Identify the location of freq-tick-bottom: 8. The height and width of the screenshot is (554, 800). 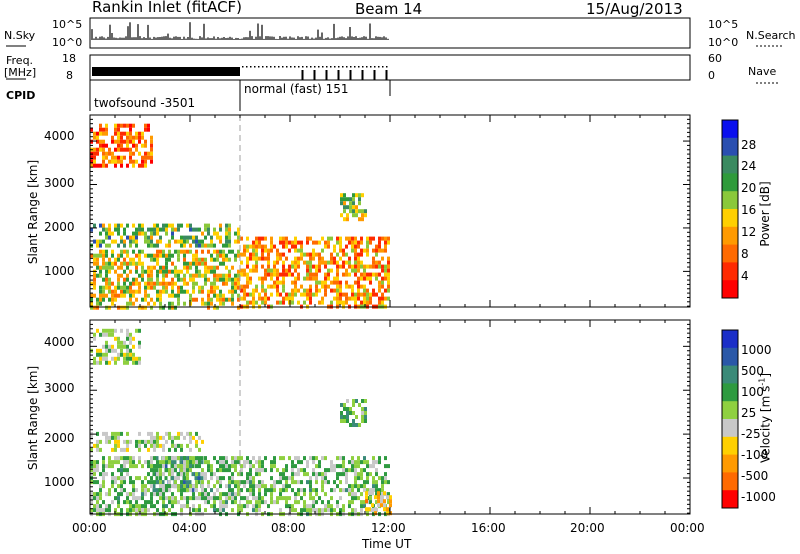
(69, 75).